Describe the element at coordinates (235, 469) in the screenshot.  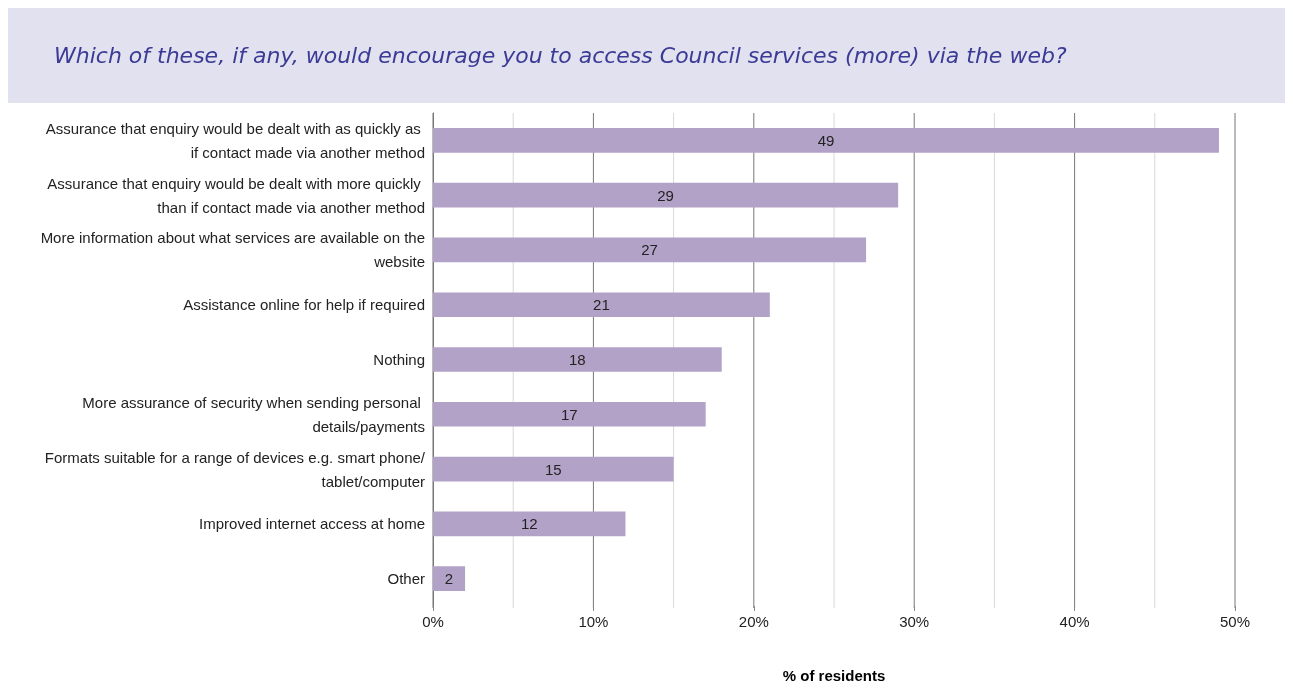
I see `y-tick-label: Formats suitable for a range of devices e.g. smart phone/tablet/computer` at that location.